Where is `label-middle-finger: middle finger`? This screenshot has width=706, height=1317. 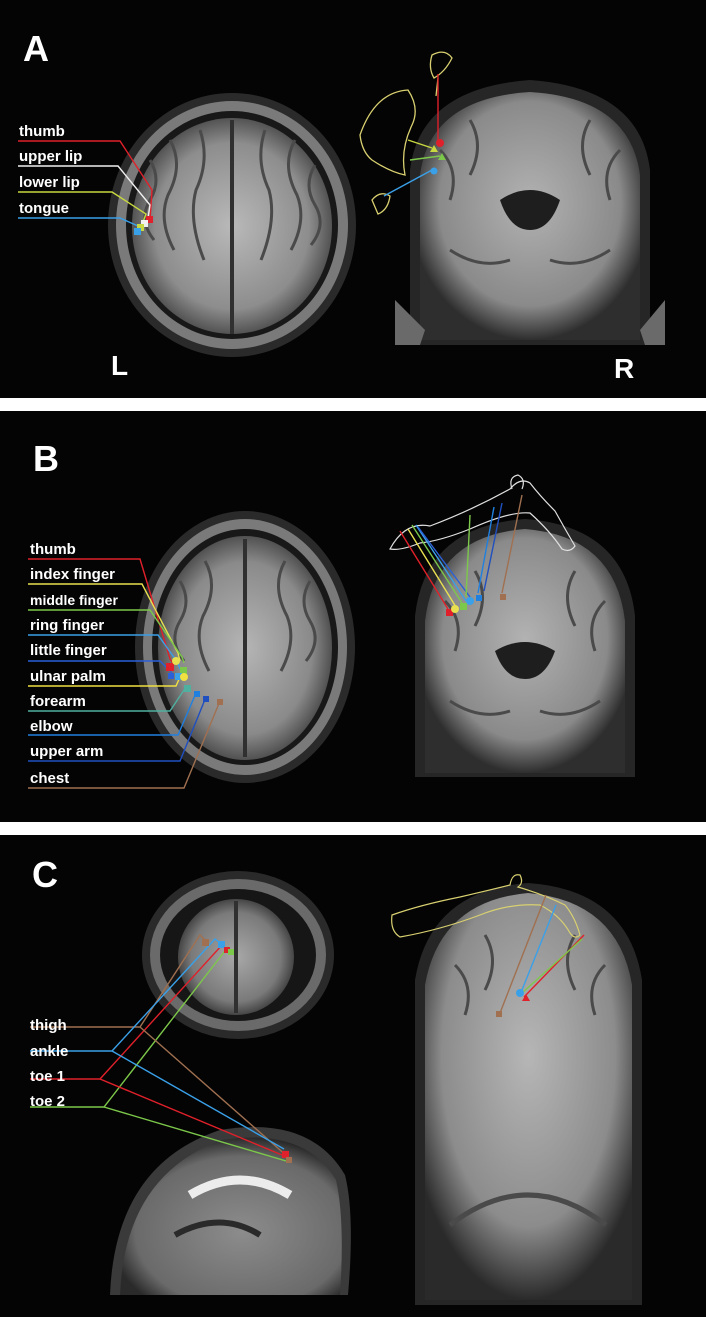
label-middle-finger: middle finger is located at coordinates (74, 600).